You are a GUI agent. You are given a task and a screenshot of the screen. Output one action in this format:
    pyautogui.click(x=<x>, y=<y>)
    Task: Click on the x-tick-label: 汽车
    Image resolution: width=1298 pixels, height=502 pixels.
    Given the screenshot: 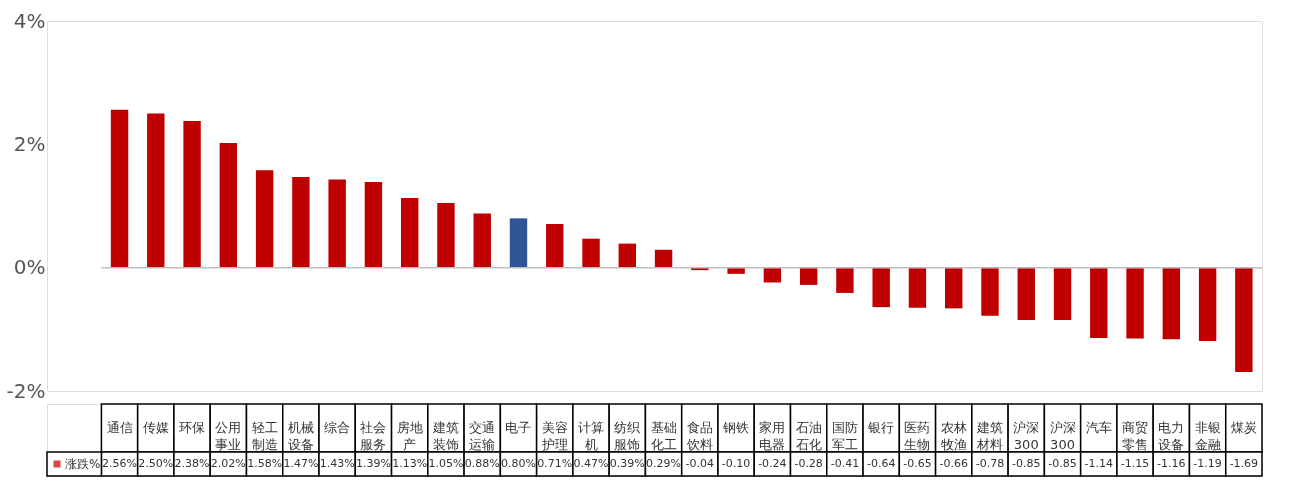 What is the action you would take?
    pyautogui.click(x=1098, y=427)
    